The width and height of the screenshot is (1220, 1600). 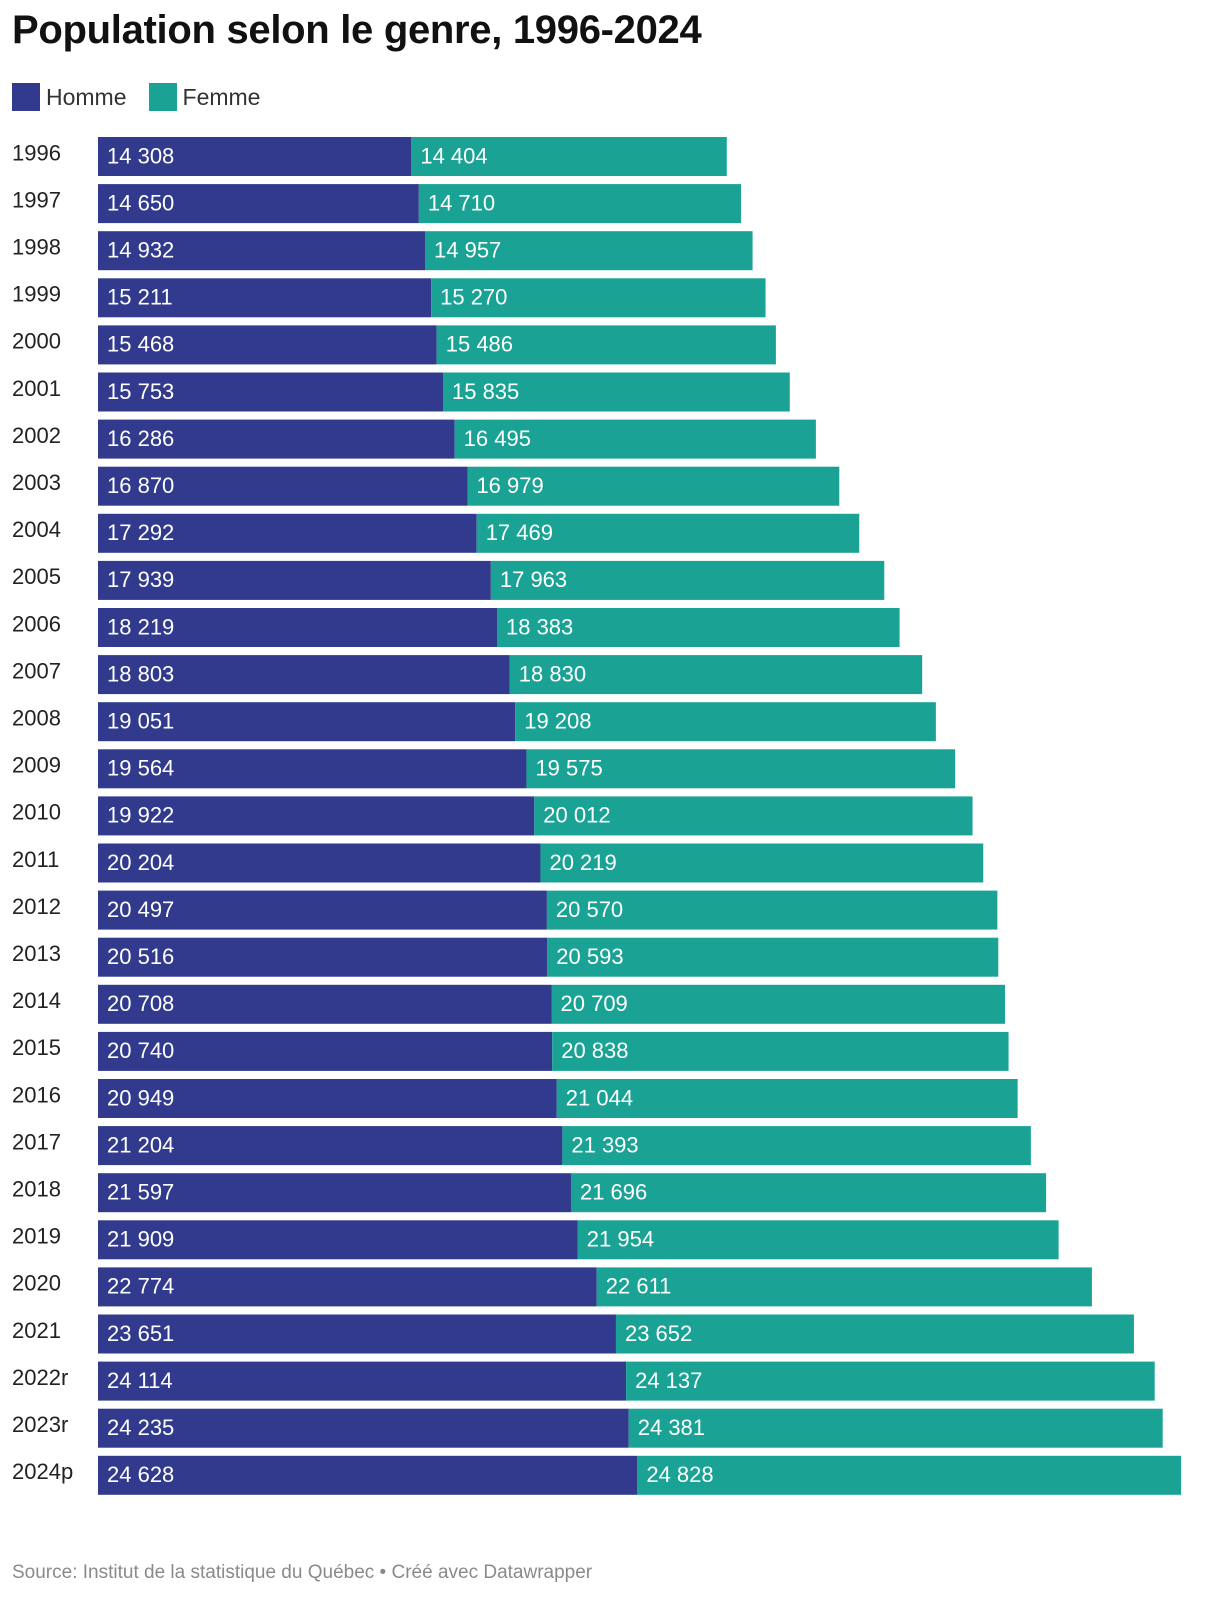 I want to click on value-label-femme: 24 828, so click(x=679, y=1474).